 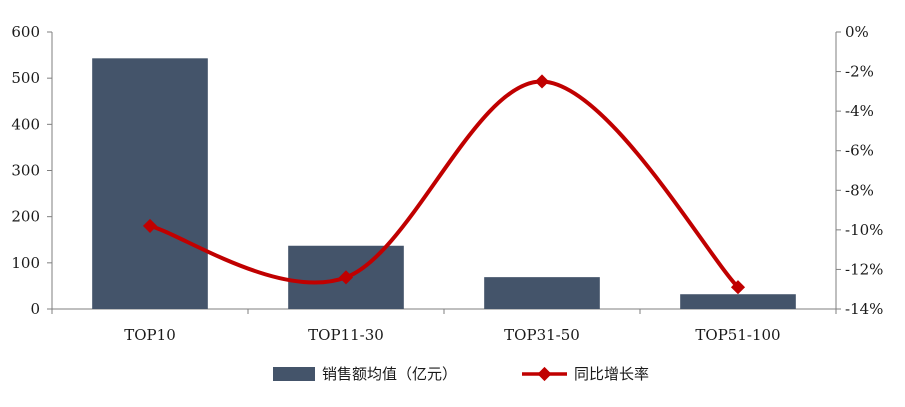 I want to click on left-y-axis: 0 100 200 300 400 500 600, so click(x=32, y=170).